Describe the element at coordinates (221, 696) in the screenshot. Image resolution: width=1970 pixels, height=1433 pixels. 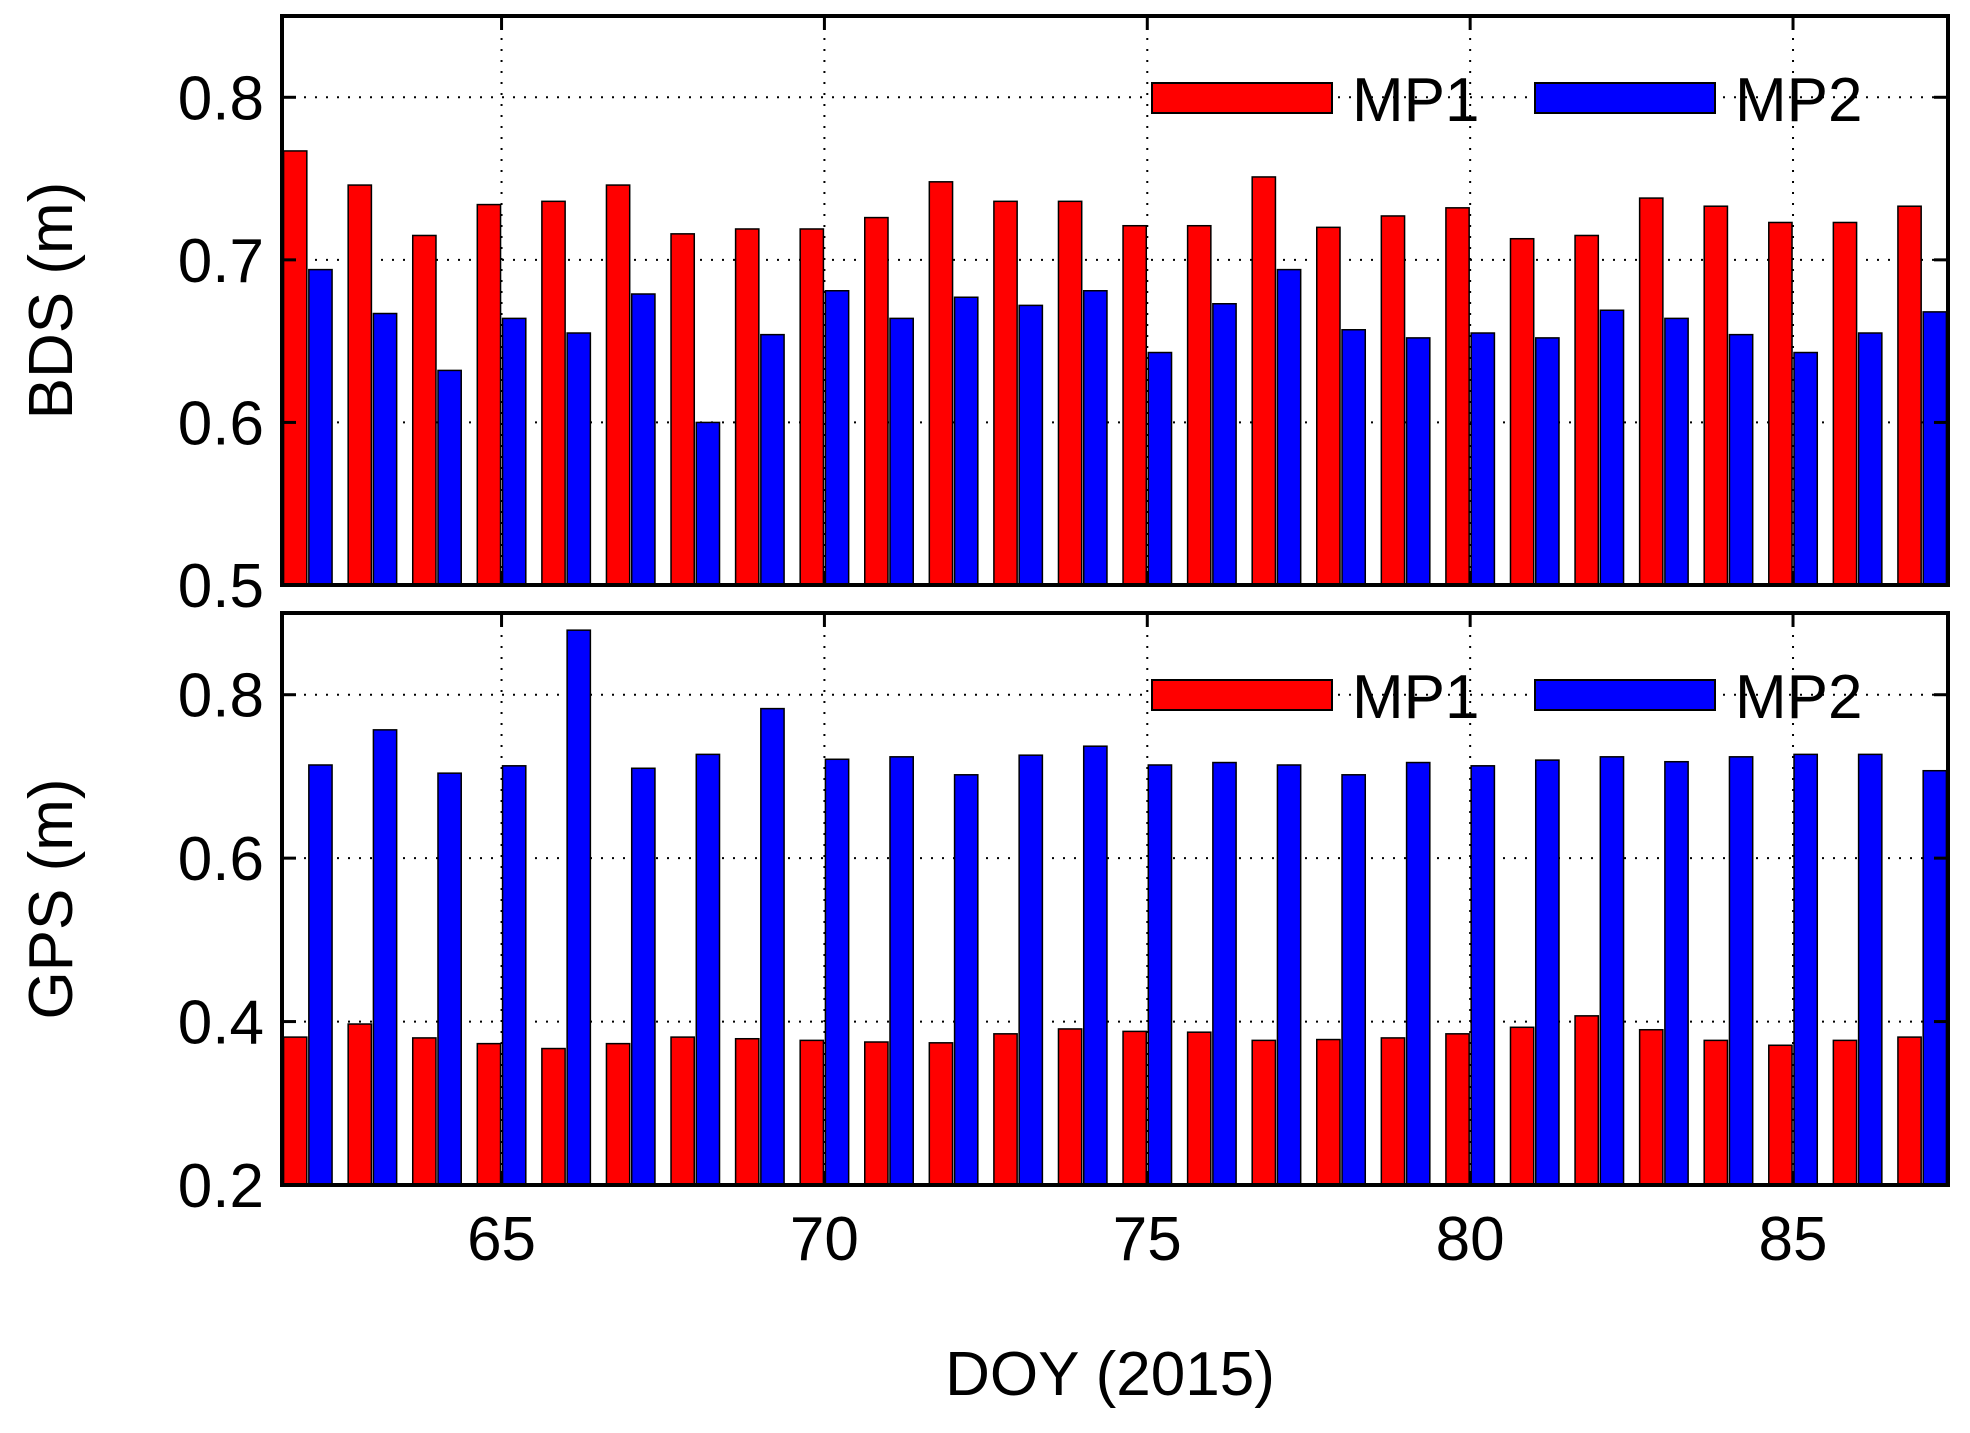
I see `y-tick-label: 0.8` at that location.